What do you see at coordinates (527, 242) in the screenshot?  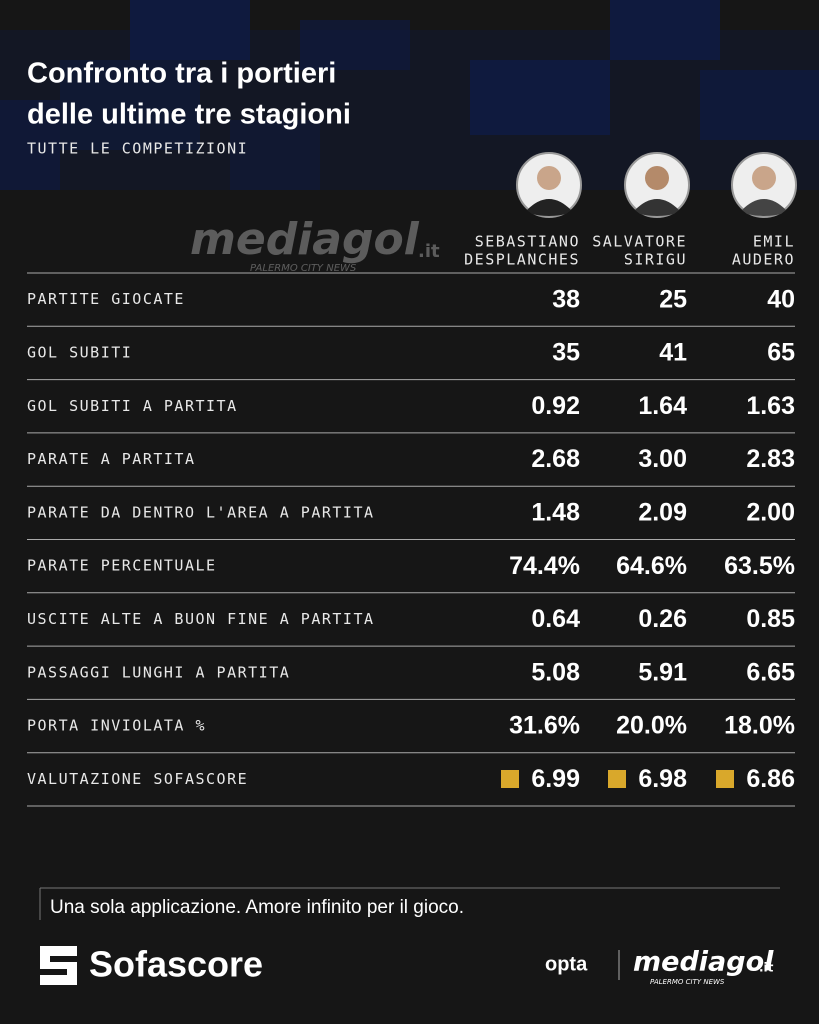 I see `player-name: SEBASTIANO` at bounding box center [527, 242].